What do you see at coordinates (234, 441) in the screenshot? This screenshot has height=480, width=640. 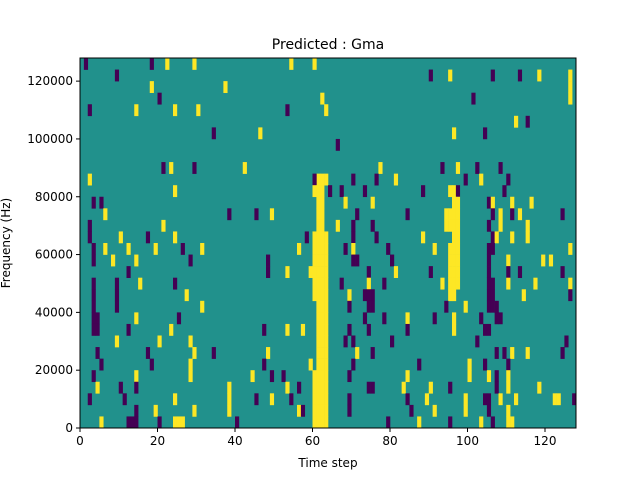 I see `x-tick-label: 40` at bounding box center [234, 441].